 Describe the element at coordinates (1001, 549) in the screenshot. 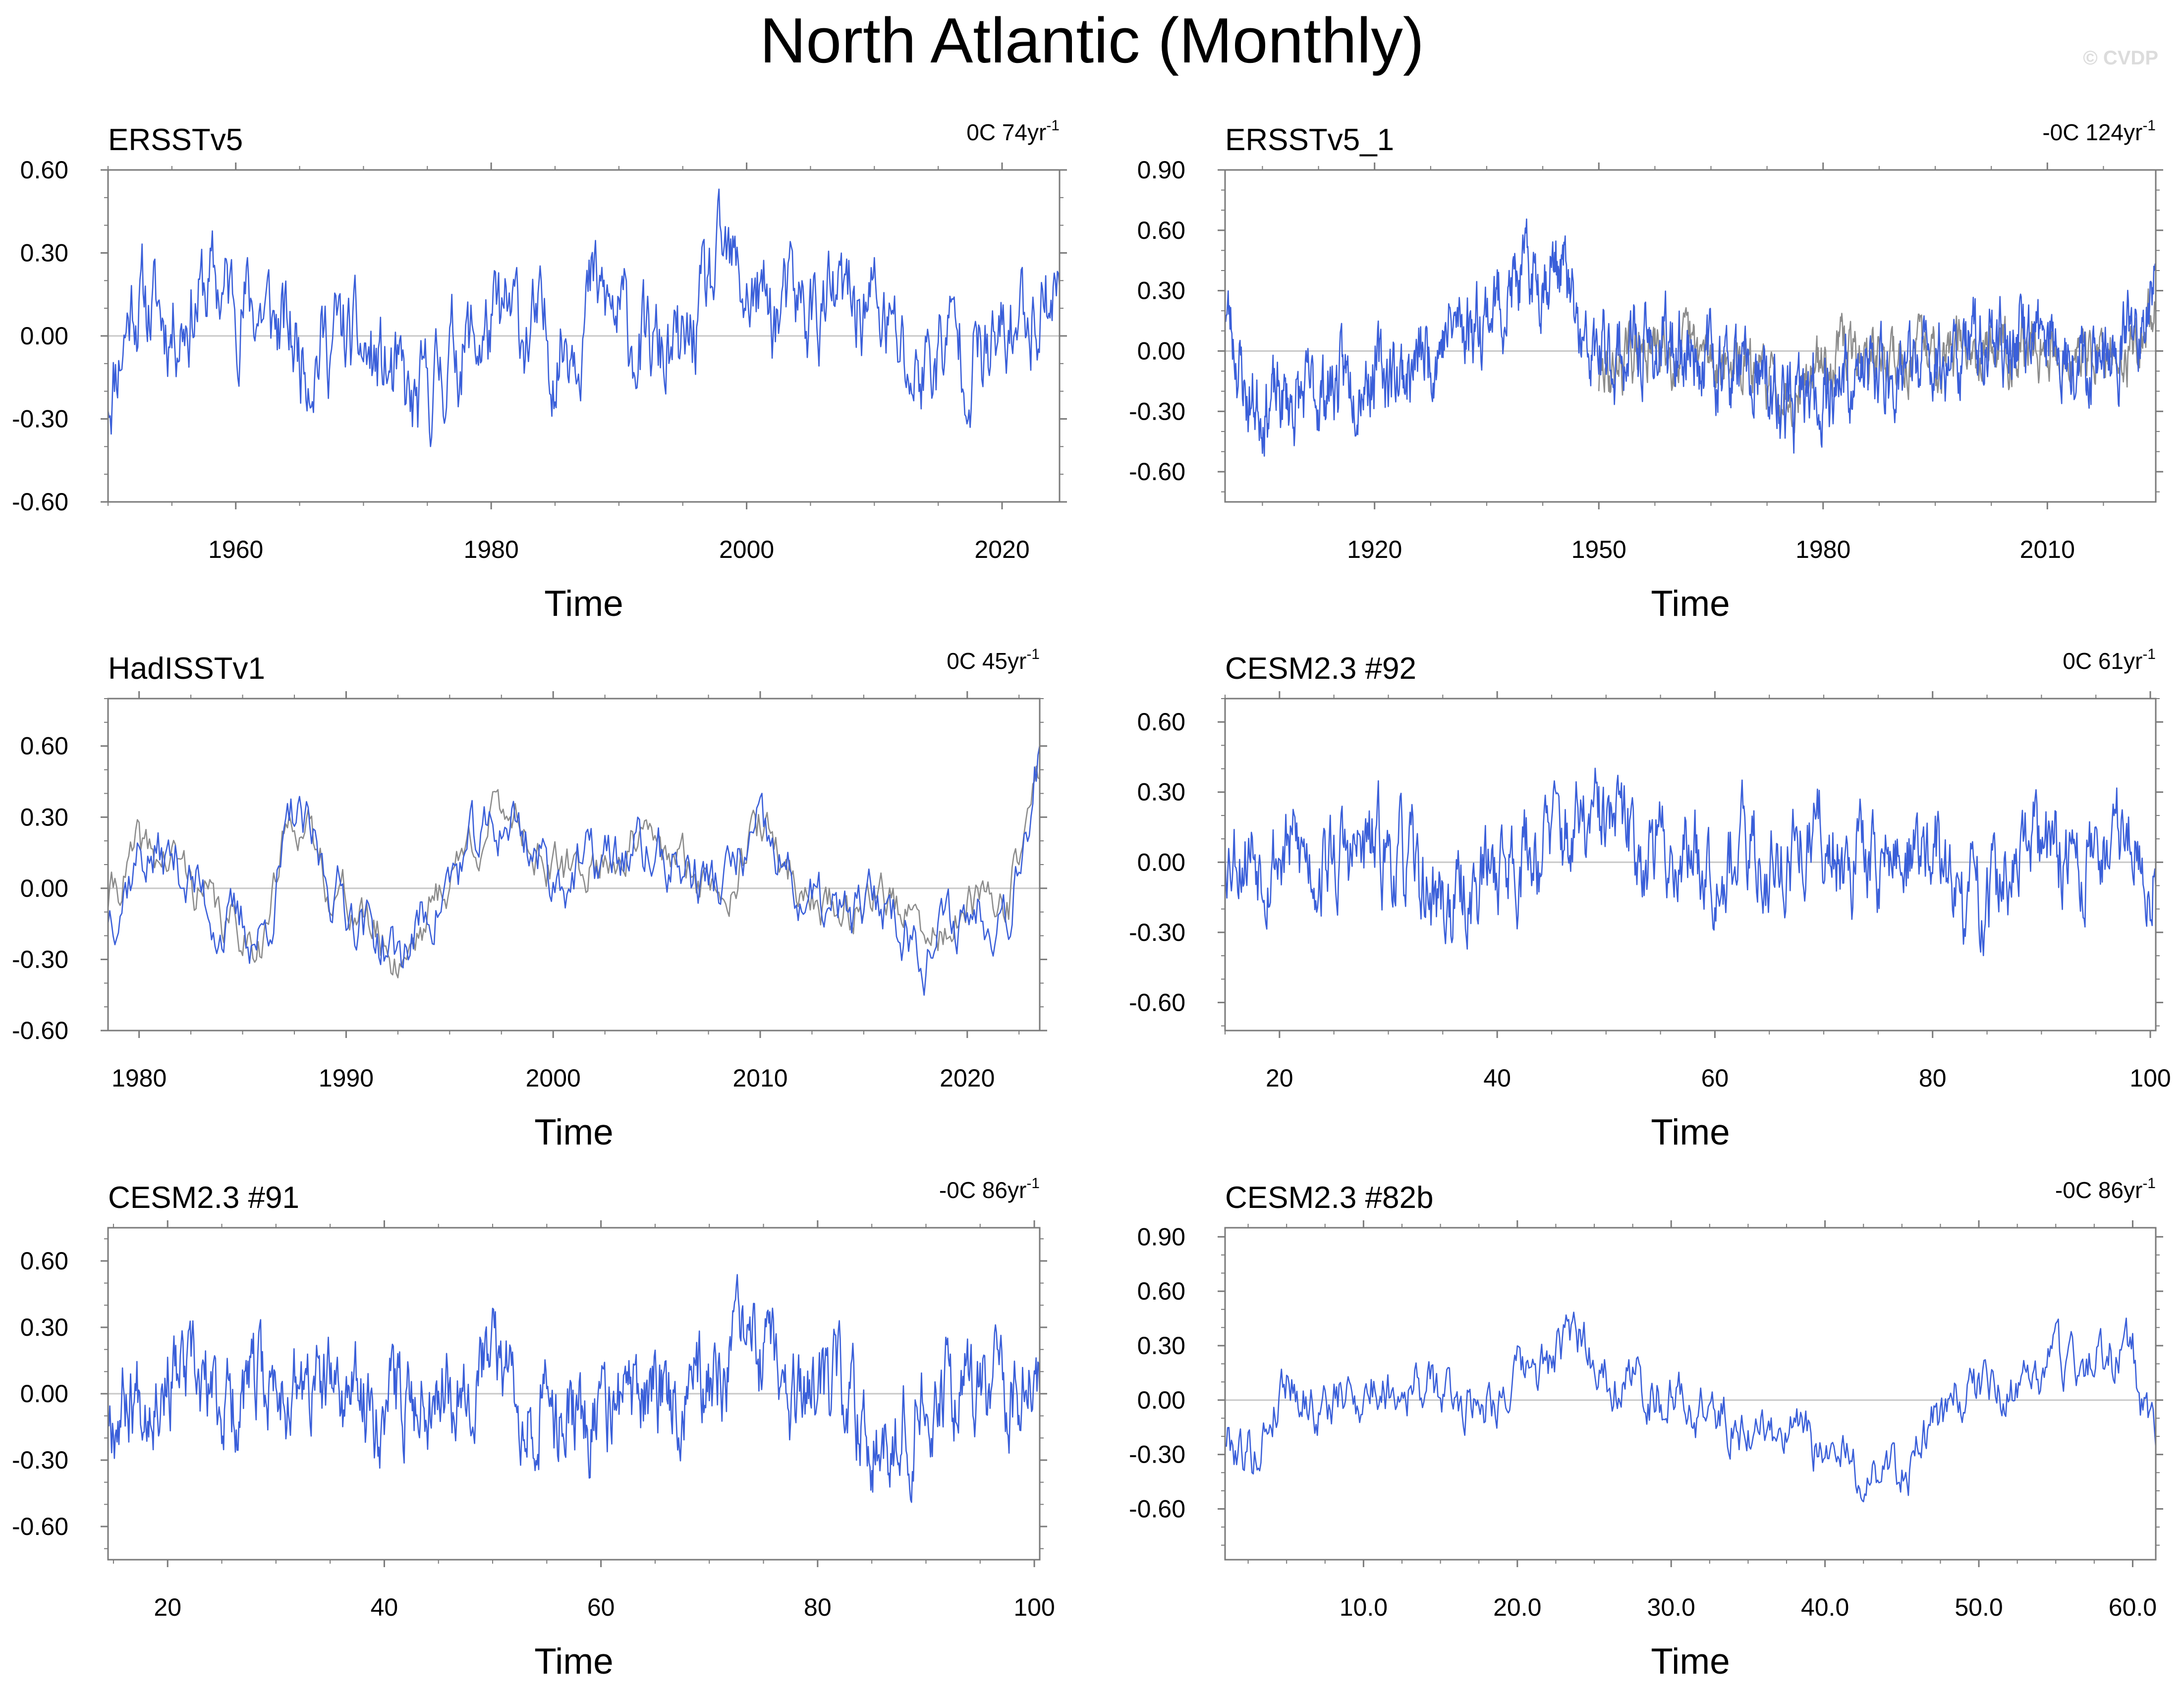

I see `x-tick-label: 2020` at that location.